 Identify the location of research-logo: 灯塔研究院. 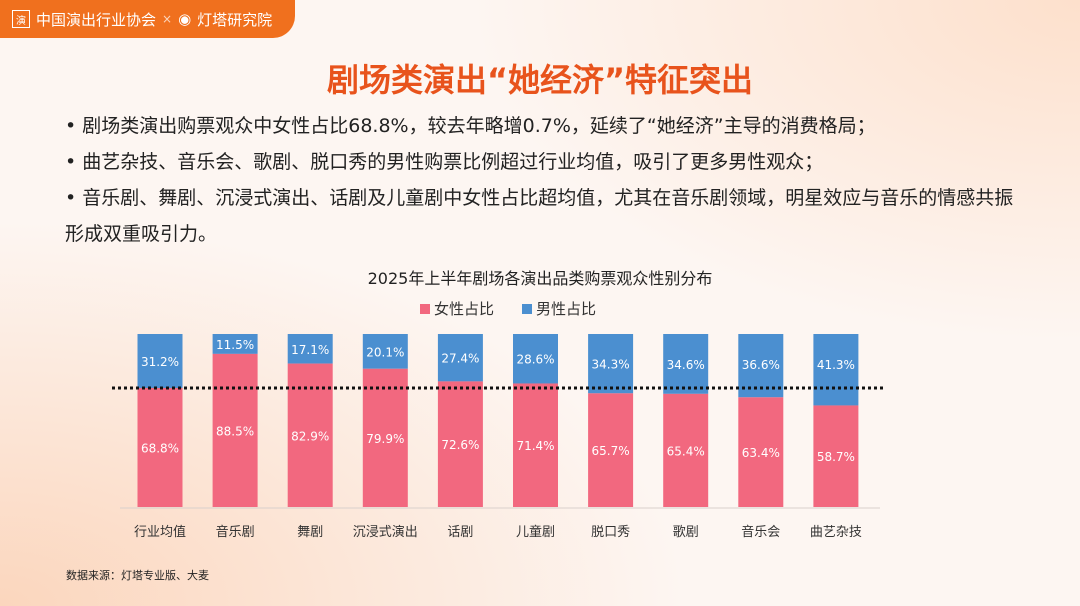
(235, 19).